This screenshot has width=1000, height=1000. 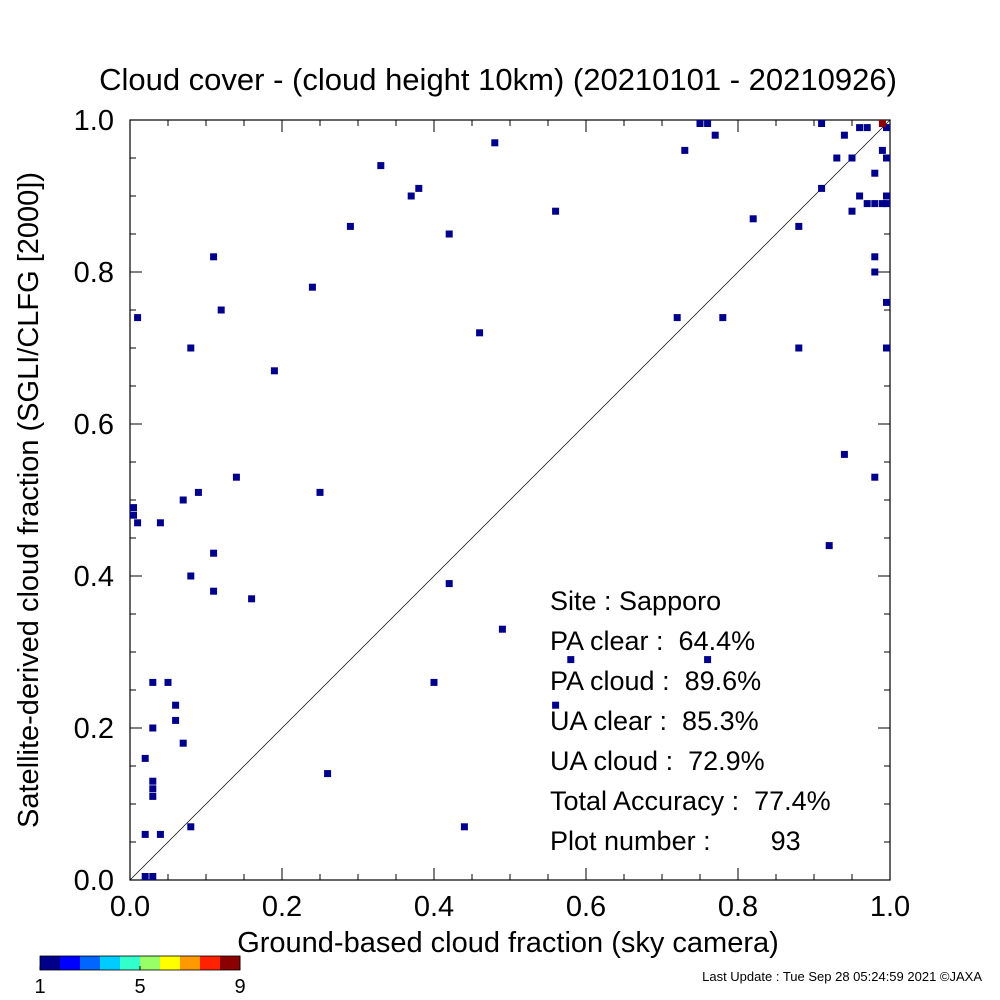 What do you see at coordinates (39, 987) in the screenshot?
I see `colorbar-tick-label: 1` at bounding box center [39, 987].